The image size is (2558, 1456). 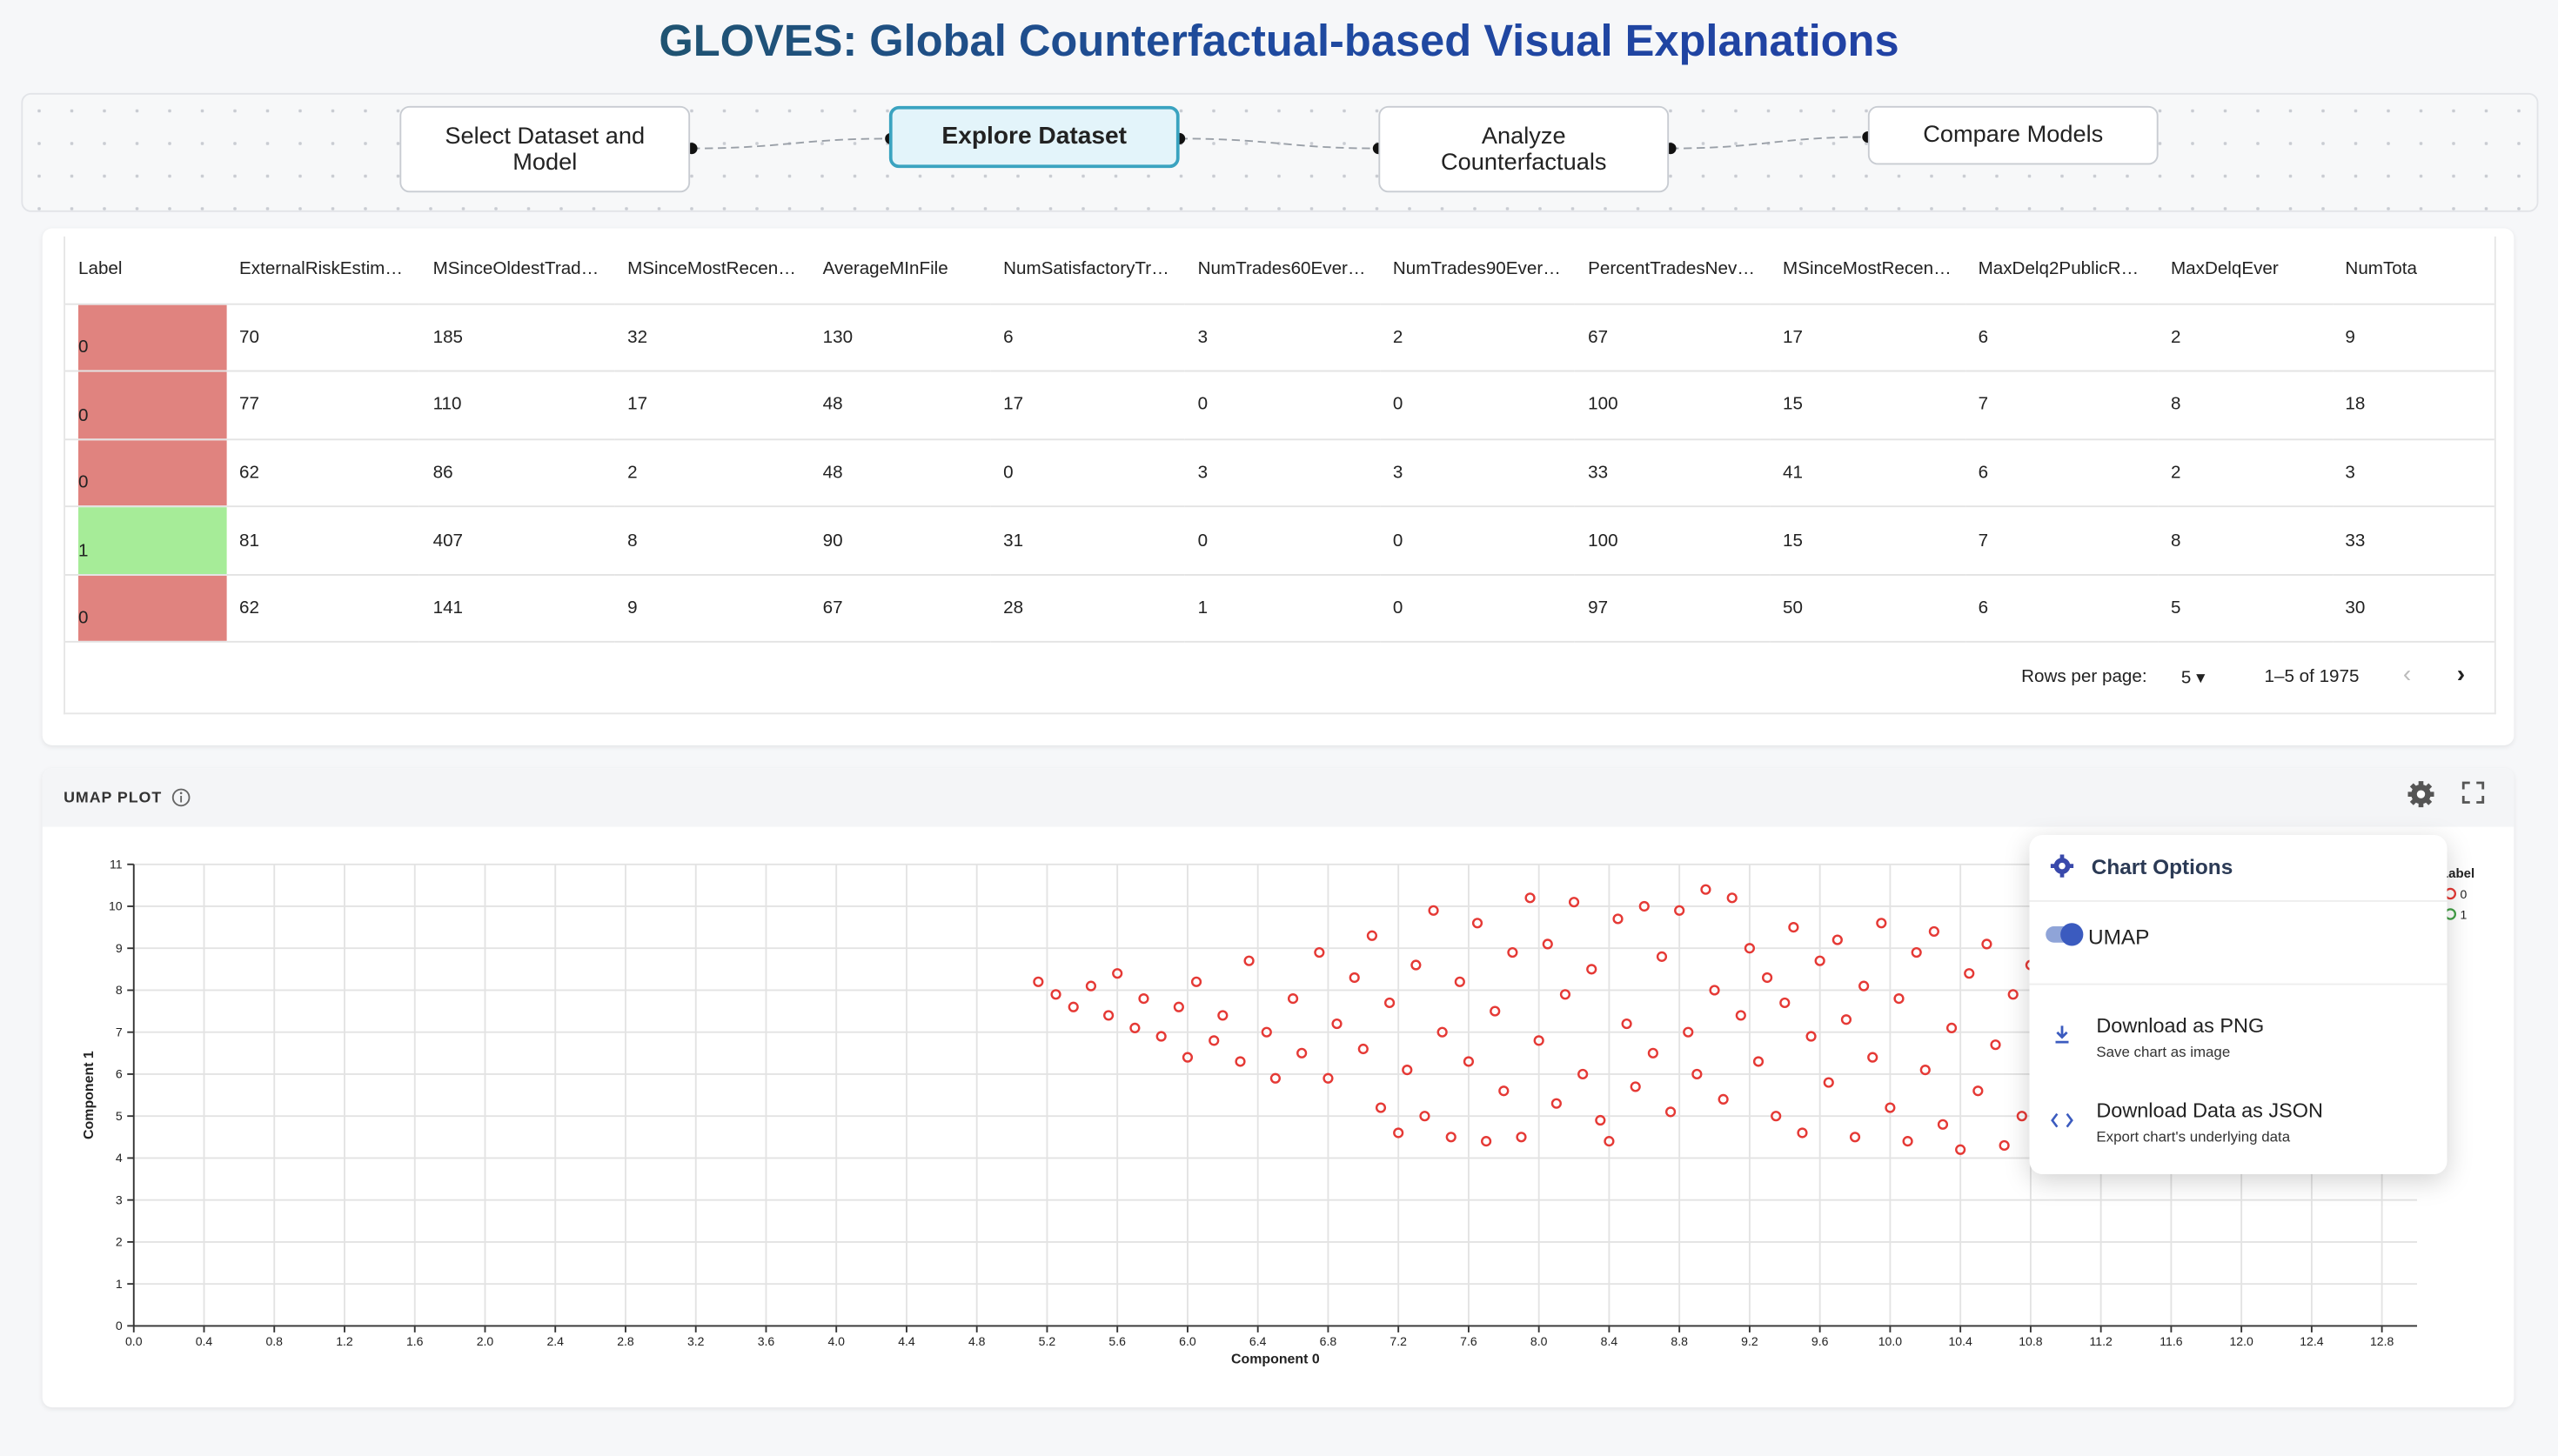 What do you see at coordinates (1203, 473) in the screenshot?
I see `cell-text: 3` at bounding box center [1203, 473].